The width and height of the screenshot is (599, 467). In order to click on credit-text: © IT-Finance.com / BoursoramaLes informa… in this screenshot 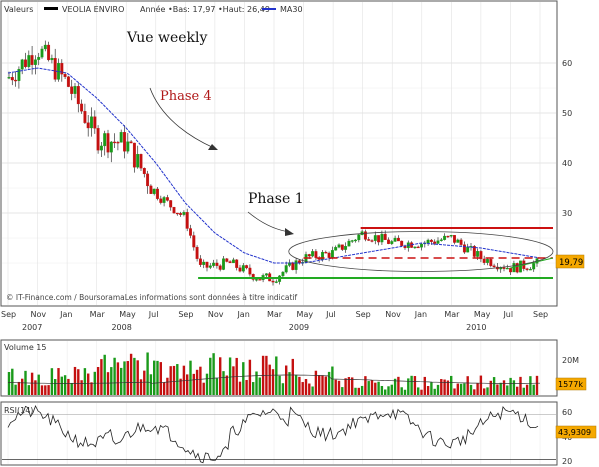, I will do `click(152, 297)`.